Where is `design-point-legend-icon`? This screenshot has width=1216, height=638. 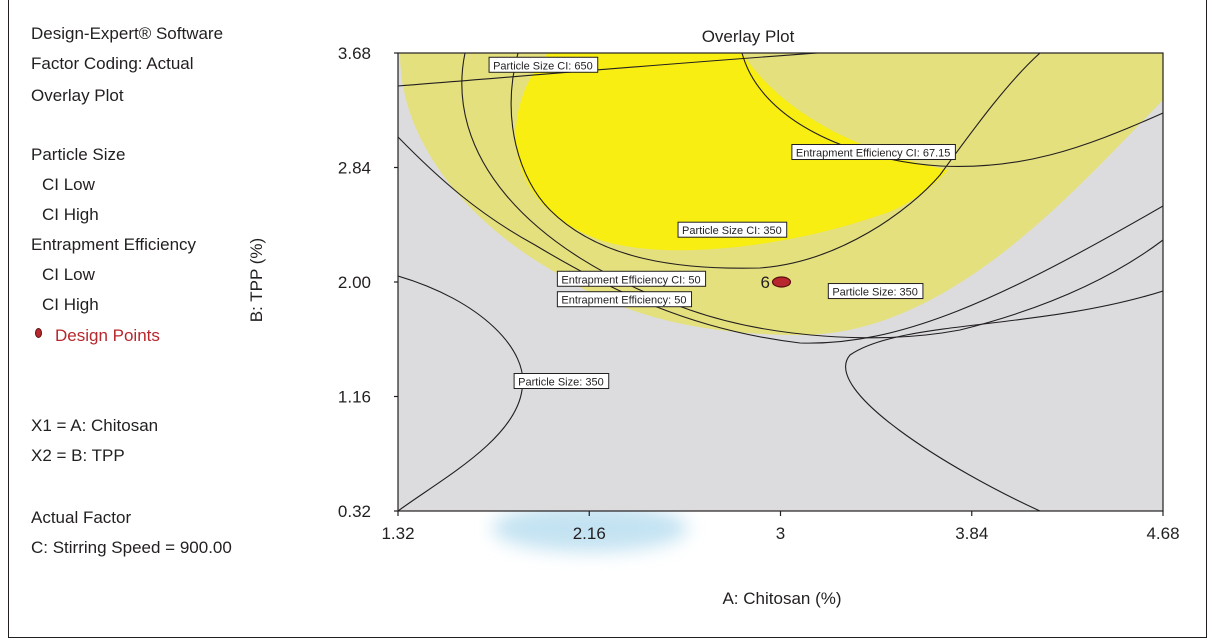
design-point-legend-icon is located at coordinates (38, 333).